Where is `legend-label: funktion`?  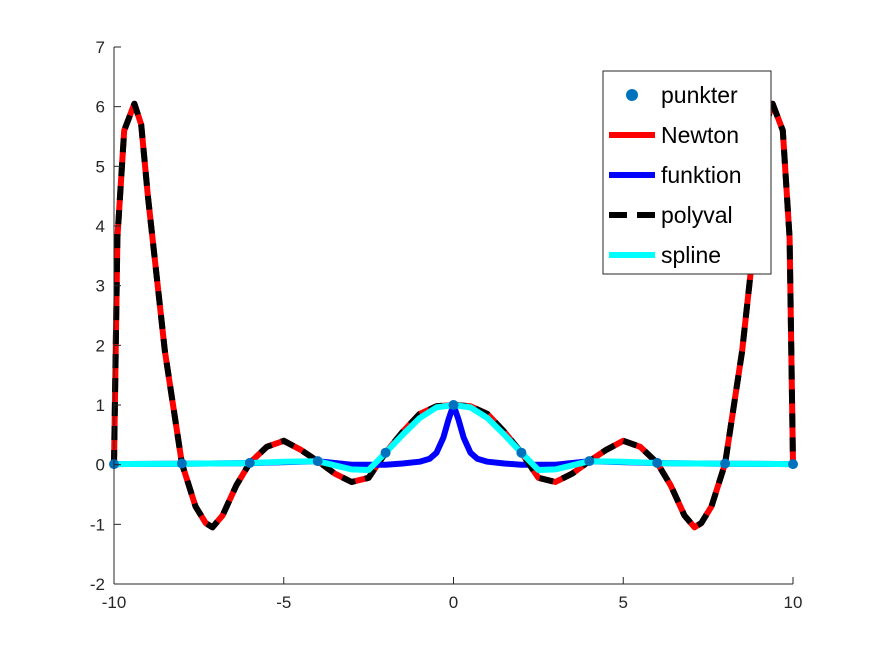
legend-label: funktion is located at coordinates (701, 175).